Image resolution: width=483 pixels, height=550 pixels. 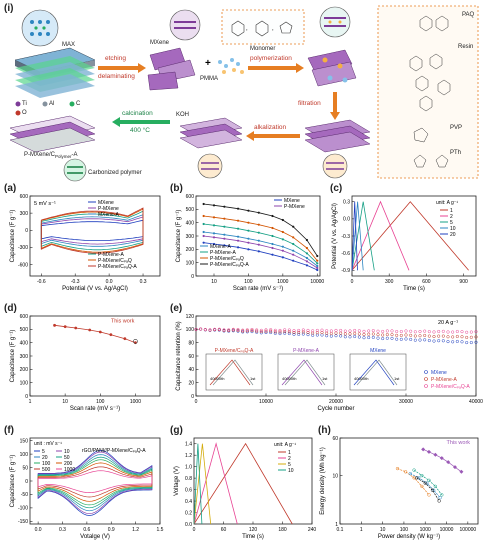 I want to click on delaminating-label: delaminating, so click(x=116, y=76).